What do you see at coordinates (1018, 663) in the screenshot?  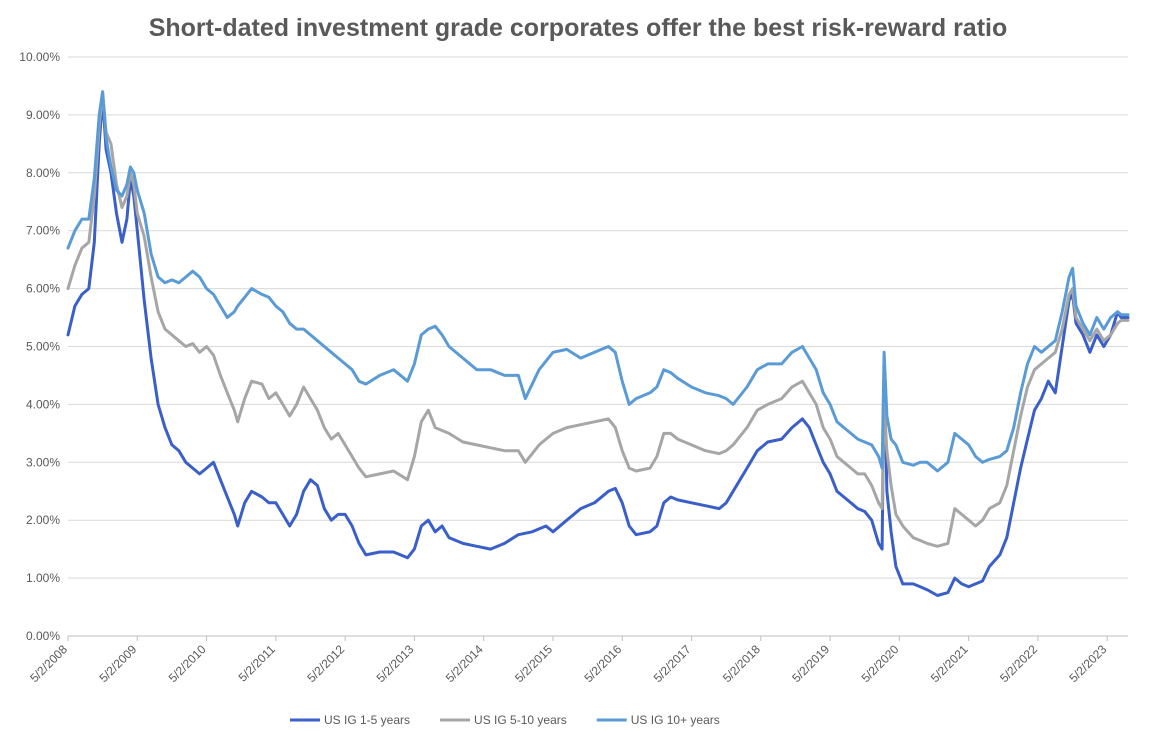 I see `x-tick-label: 5/2/2022` at bounding box center [1018, 663].